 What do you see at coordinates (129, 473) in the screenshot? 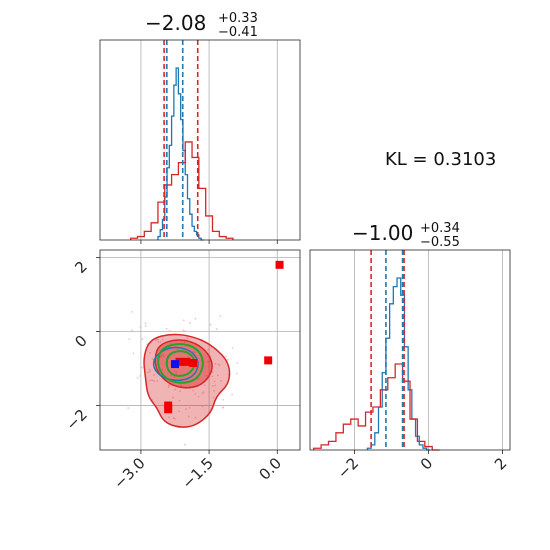
I see `x-tick-label: −3.0` at bounding box center [129, 473].